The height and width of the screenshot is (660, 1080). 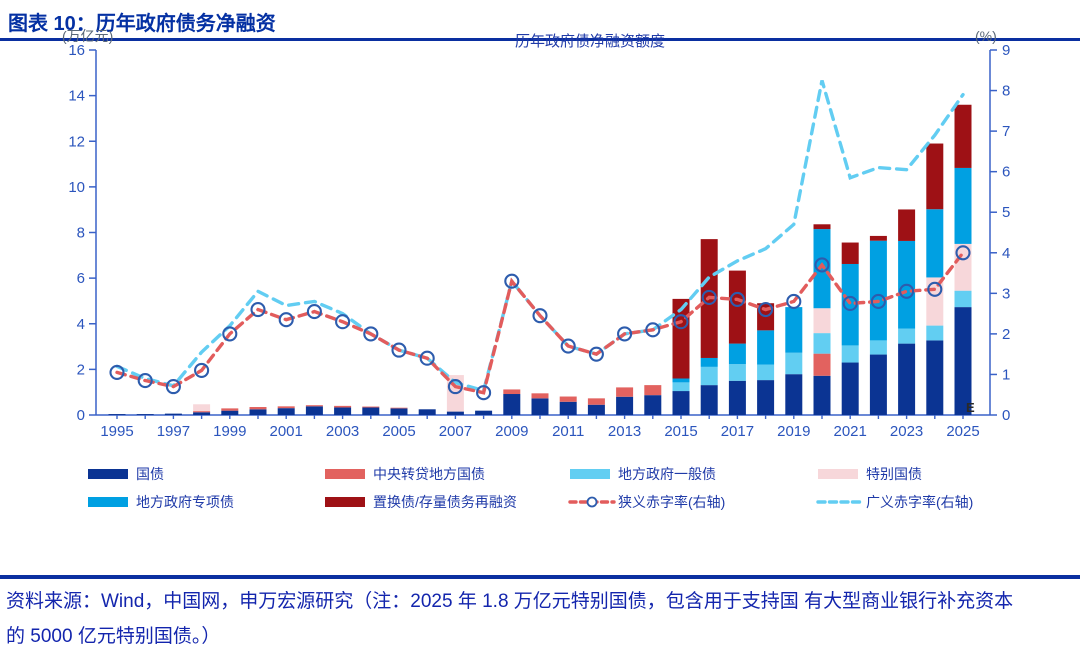 I want to click on legend-item-1: 国债, so click(x=126, y=474).